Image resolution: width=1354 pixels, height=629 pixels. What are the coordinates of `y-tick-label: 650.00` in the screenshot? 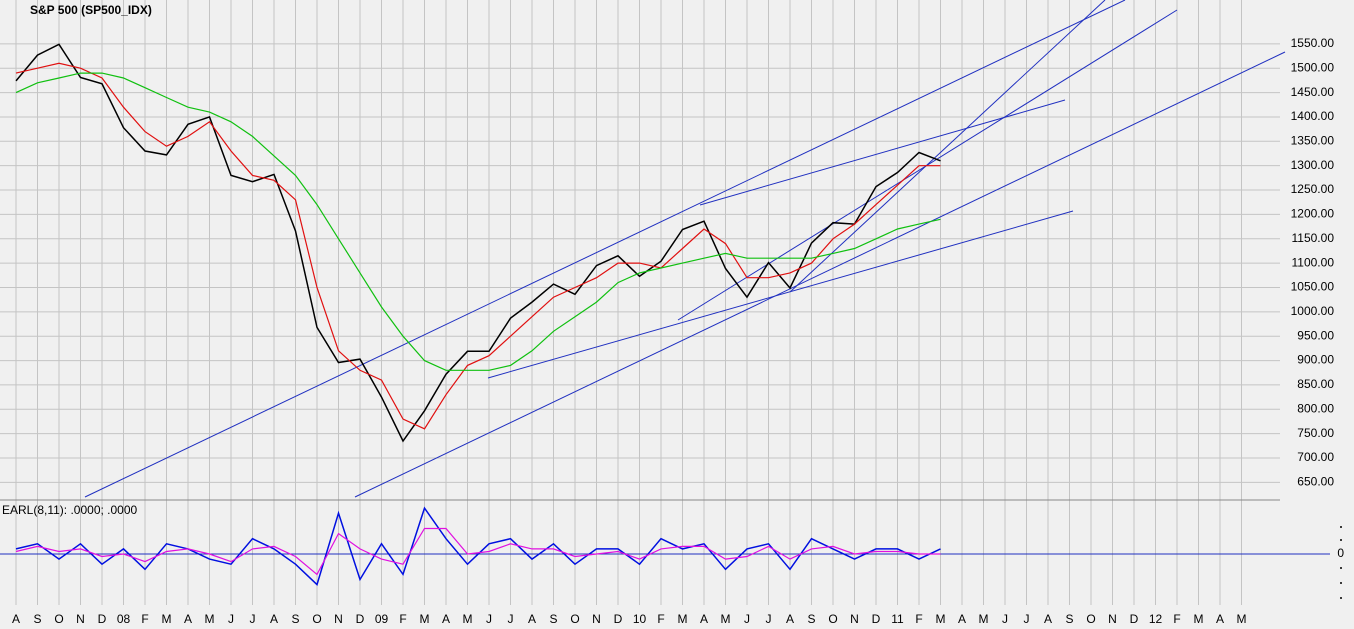 It's located at (1315, 482).